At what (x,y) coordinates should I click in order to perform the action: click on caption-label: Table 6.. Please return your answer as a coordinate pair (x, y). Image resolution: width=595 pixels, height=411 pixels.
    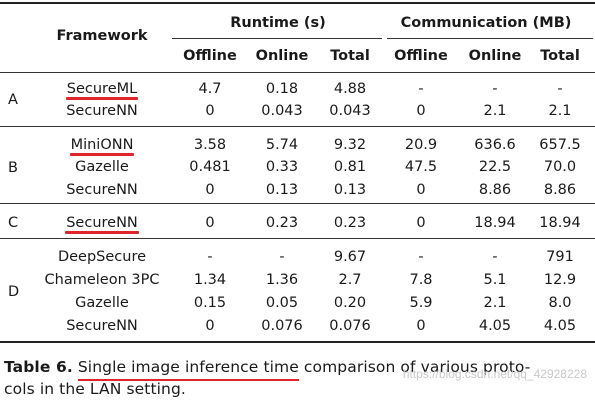
    Looking at the image, I should click on (38, 367).